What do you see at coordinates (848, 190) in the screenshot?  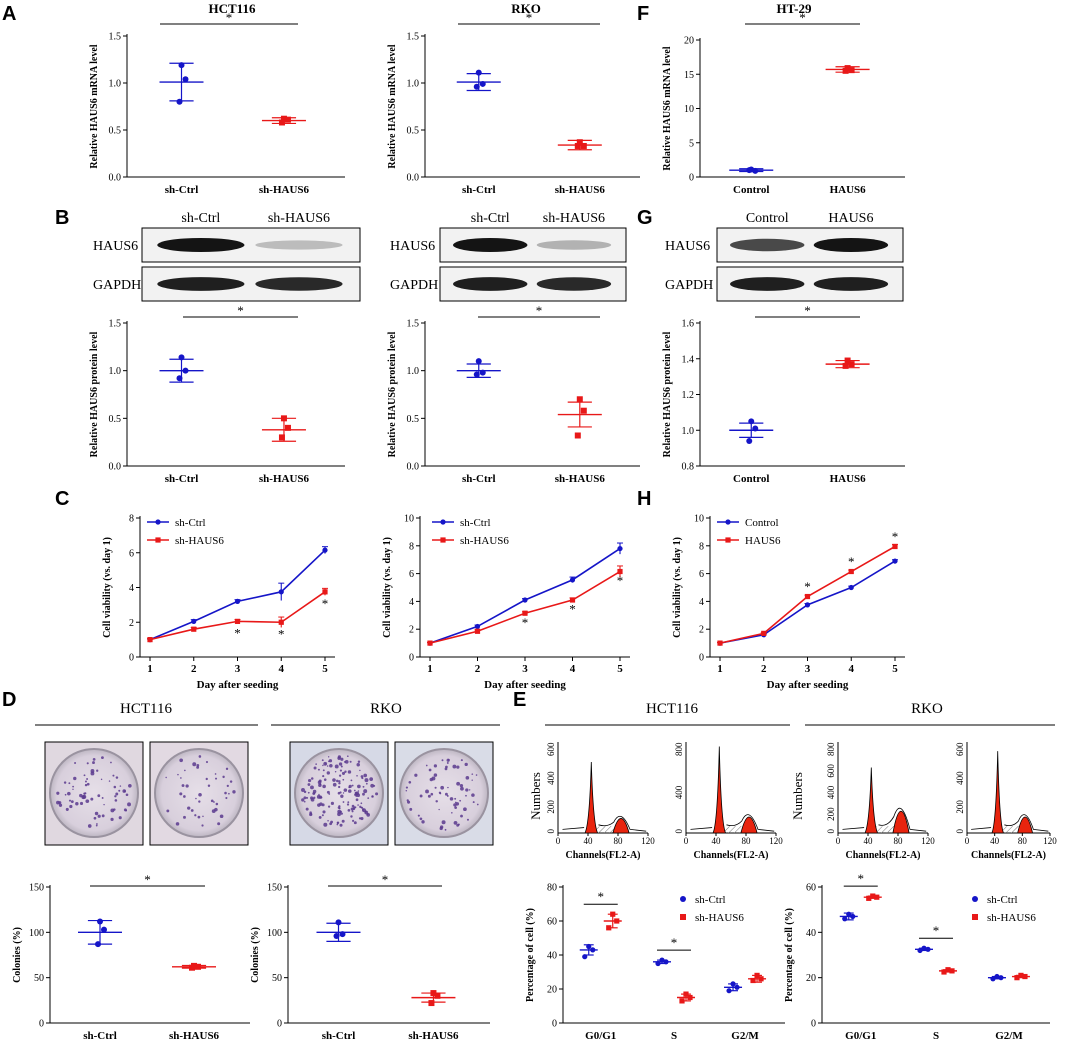 I see `x-category-label: HAUS6` at bounding box center [848, 190].